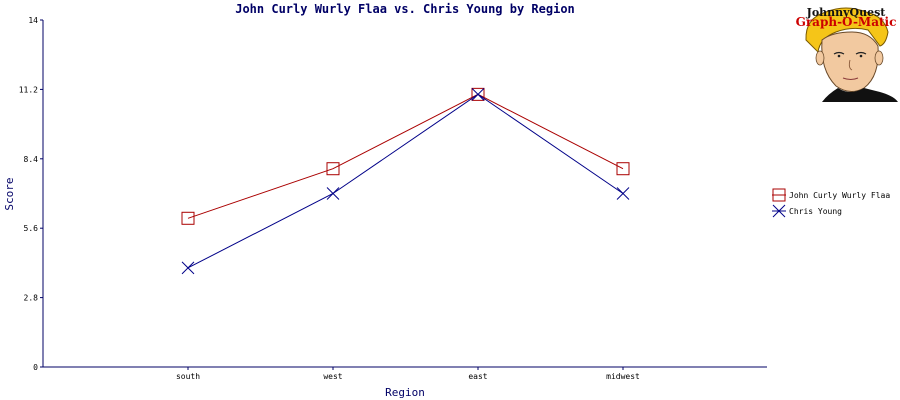 The height and width of the screenshot is (400, 900). What do you see at coordinates (188, 376) in the screenshot?
I see `x-tick-label: south` at bounding box center [188, 376].